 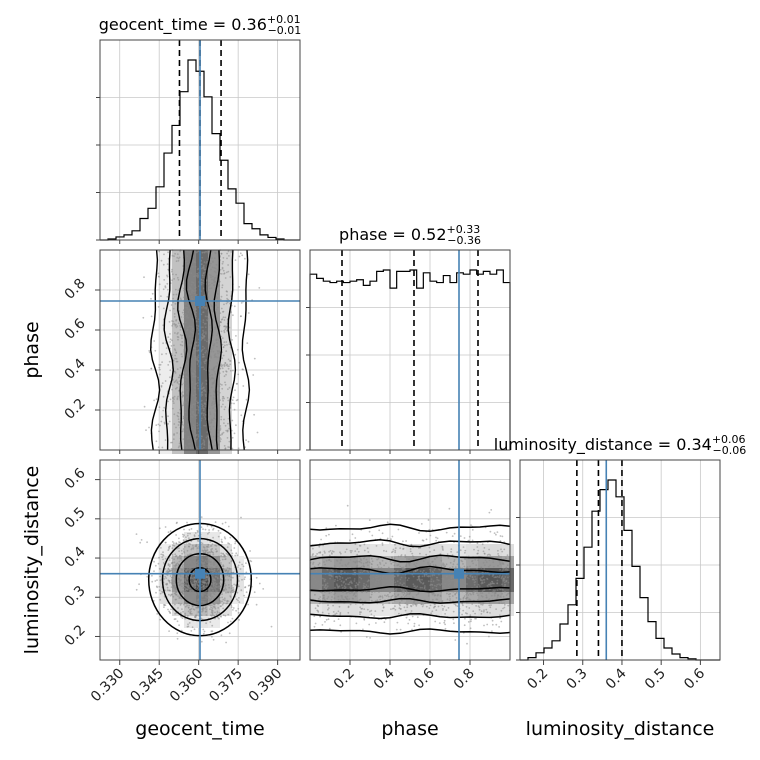 I want to click on truth-marker, so click(x=459, y=573).